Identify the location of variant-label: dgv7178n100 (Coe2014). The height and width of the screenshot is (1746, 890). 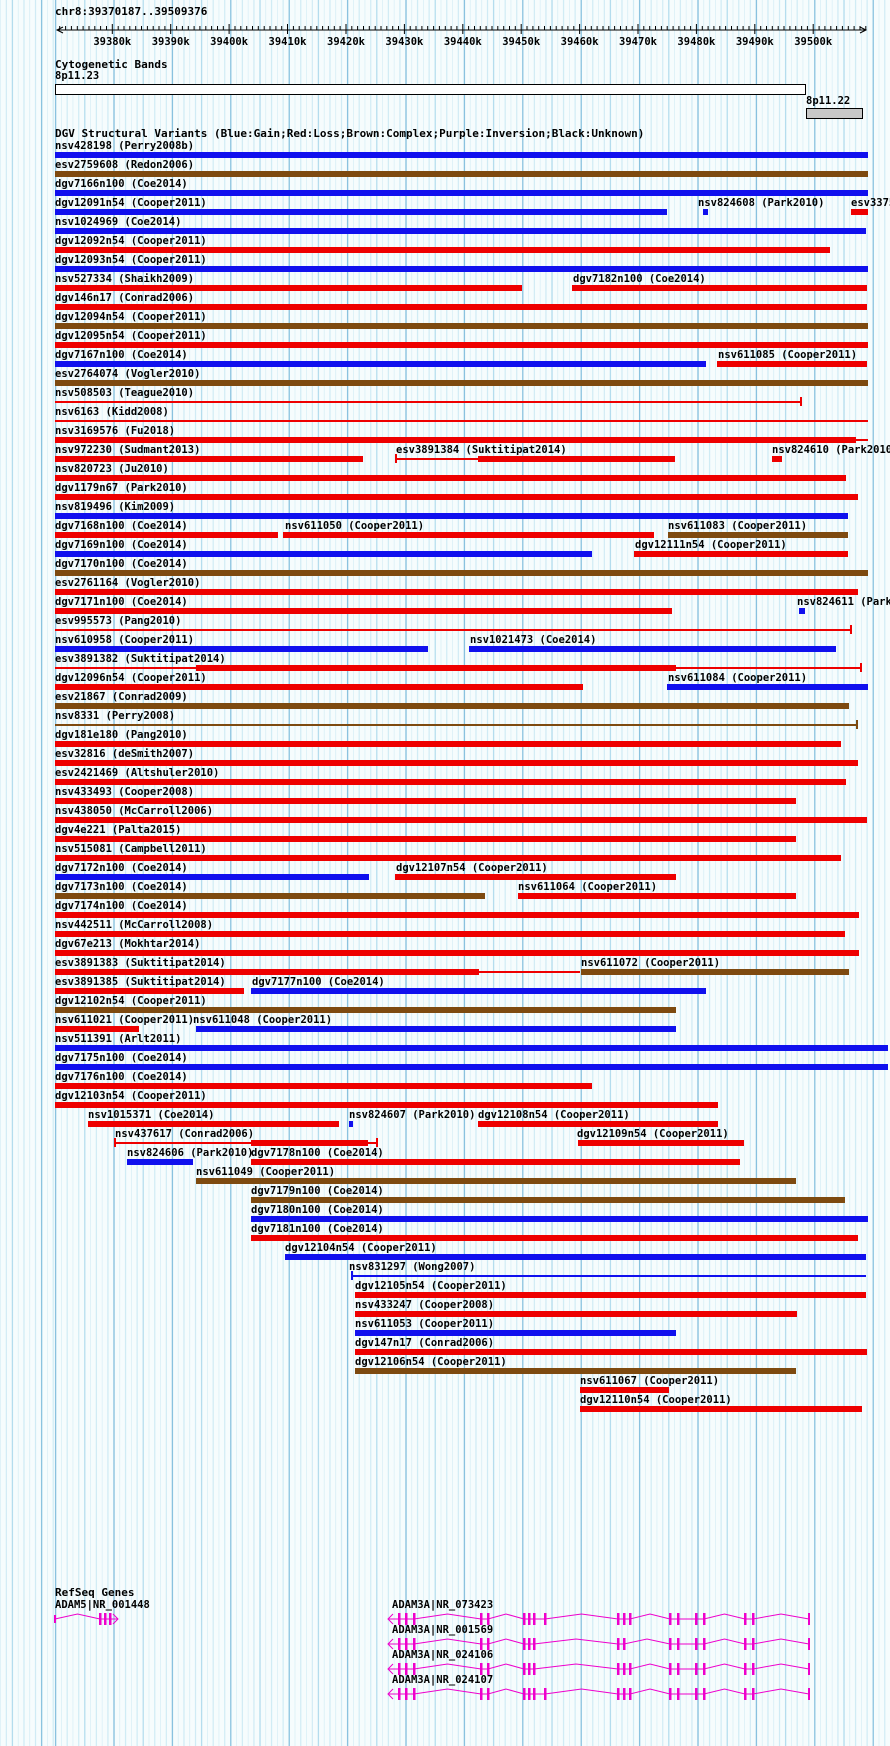
(317, 1153).